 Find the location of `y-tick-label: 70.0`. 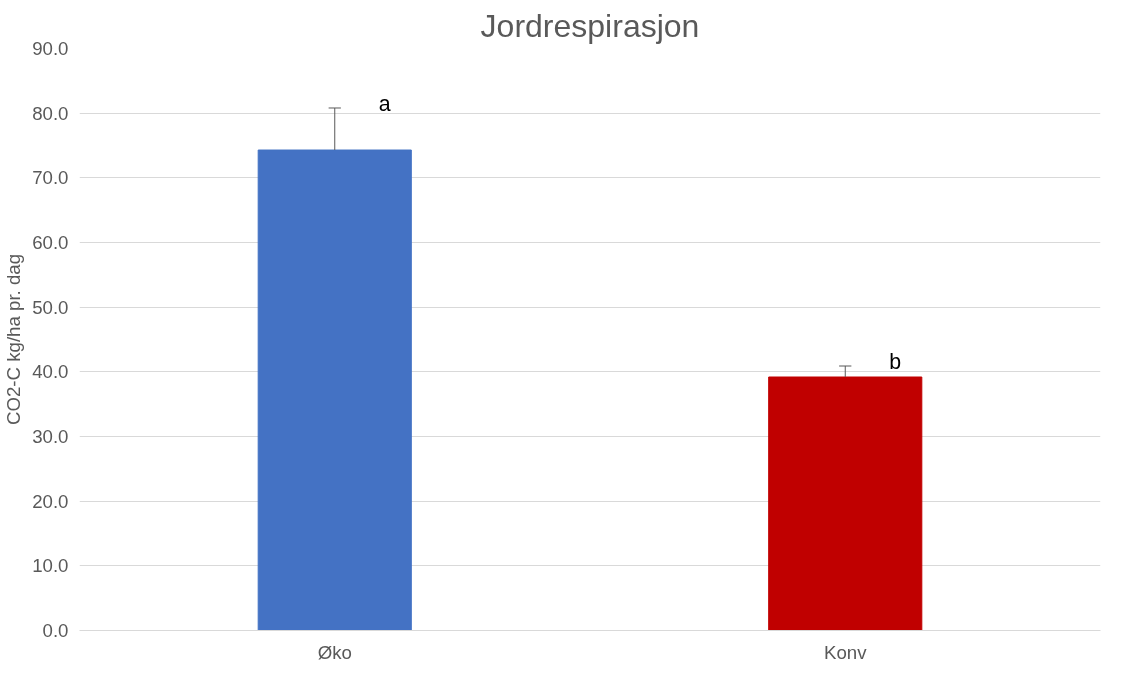

y-tick-label: 70.0 is located at coordinates (50, 178).